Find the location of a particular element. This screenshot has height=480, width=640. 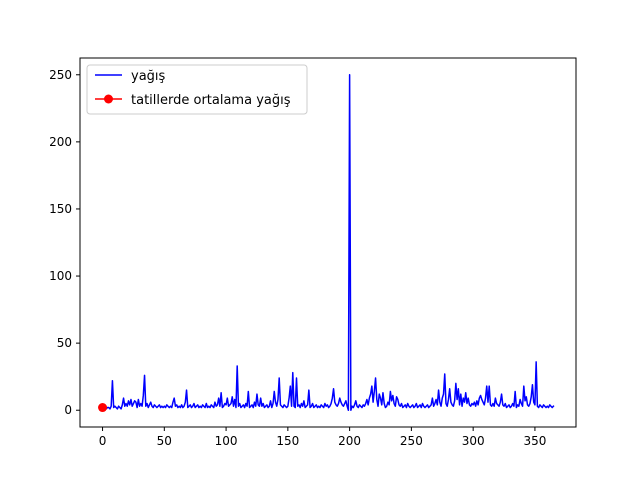

x-tick-label: 150 is located at coordinates (287, 441).